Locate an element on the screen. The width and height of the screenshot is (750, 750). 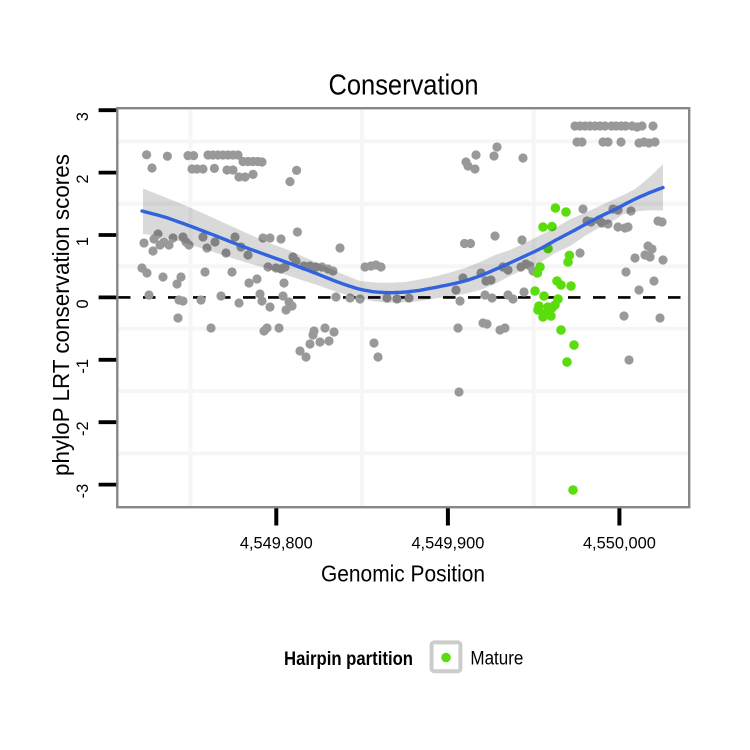
svg-text: 3 is located at coordinates (83, 116).